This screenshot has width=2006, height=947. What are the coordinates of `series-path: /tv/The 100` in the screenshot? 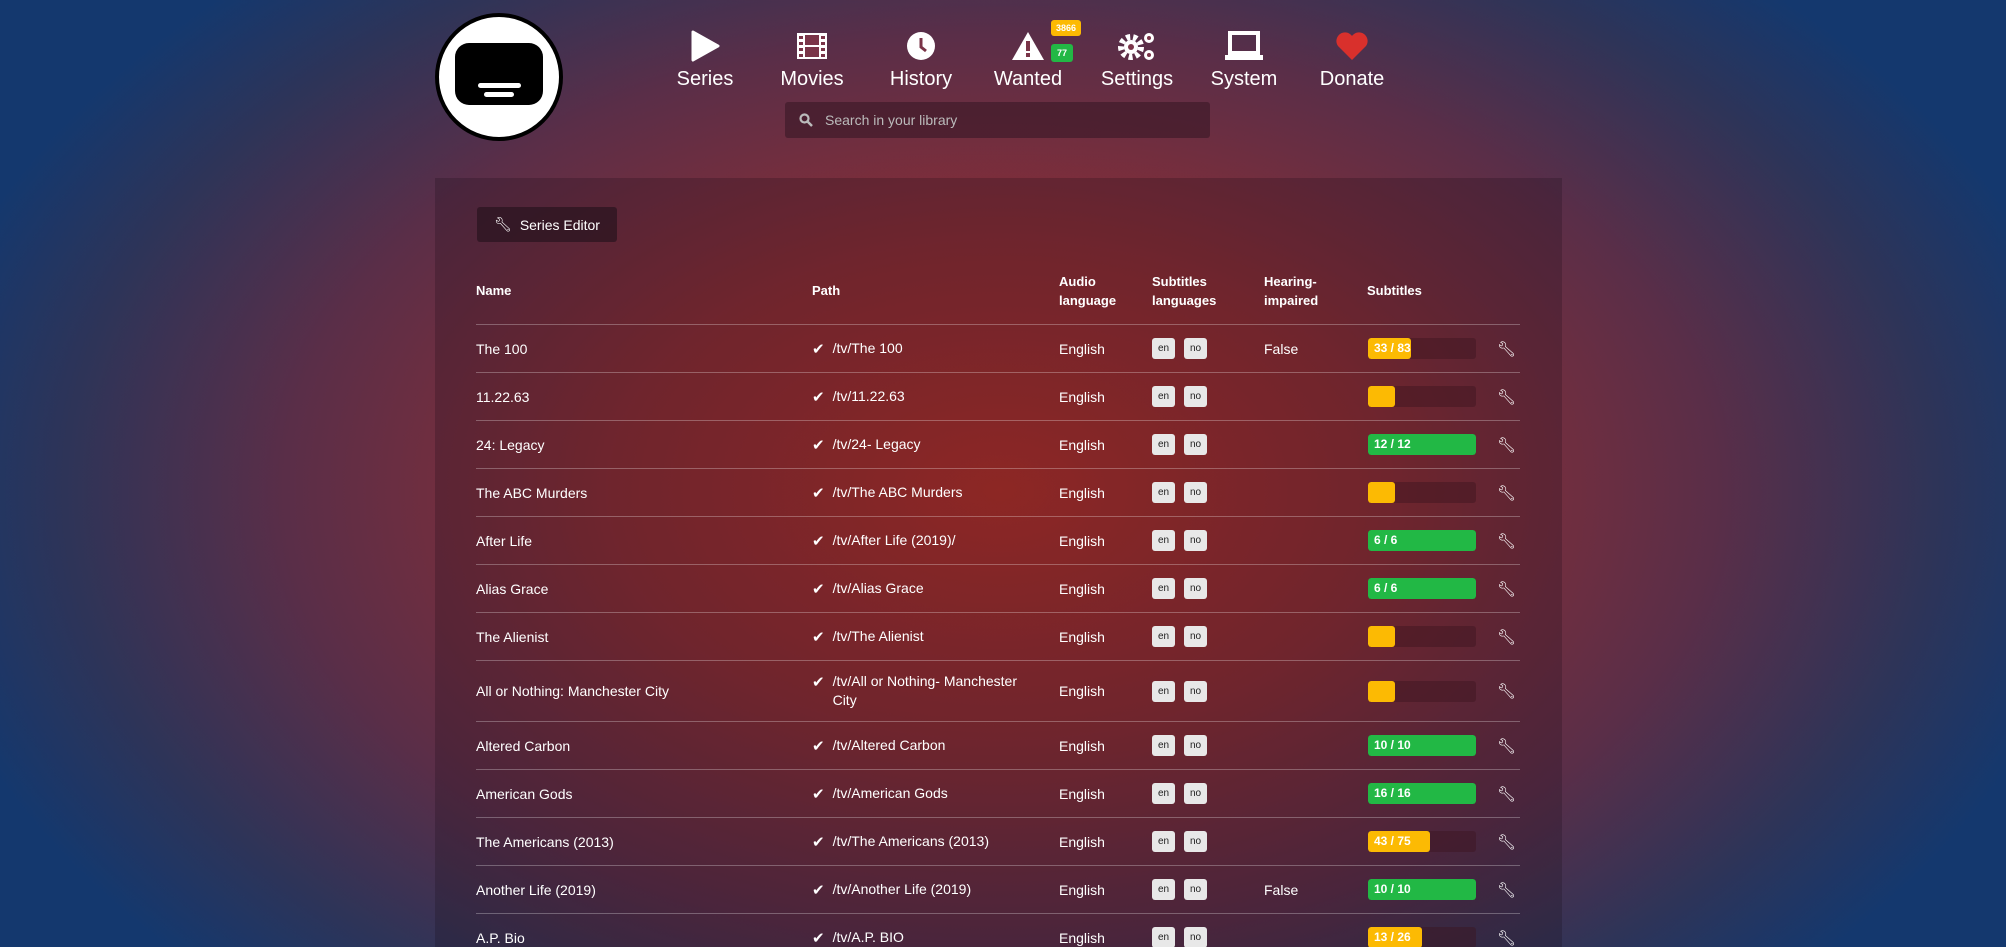 It's located at (867, 348).